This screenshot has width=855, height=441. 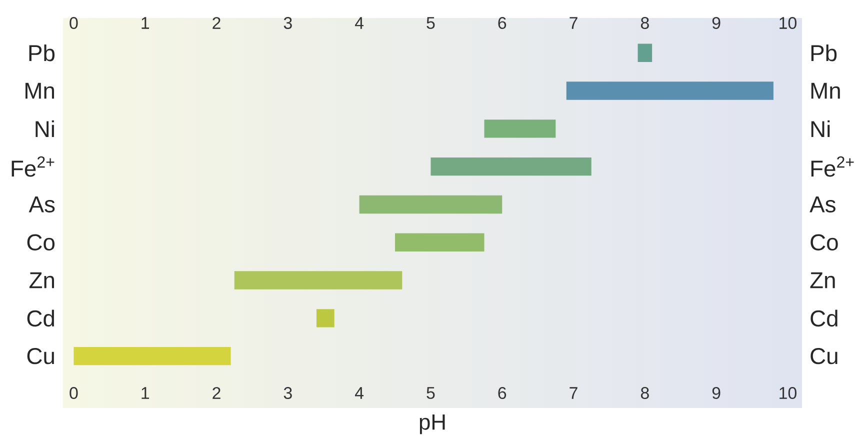 I want to click on x2-tick-label: 10, so click(x=788, y=393).